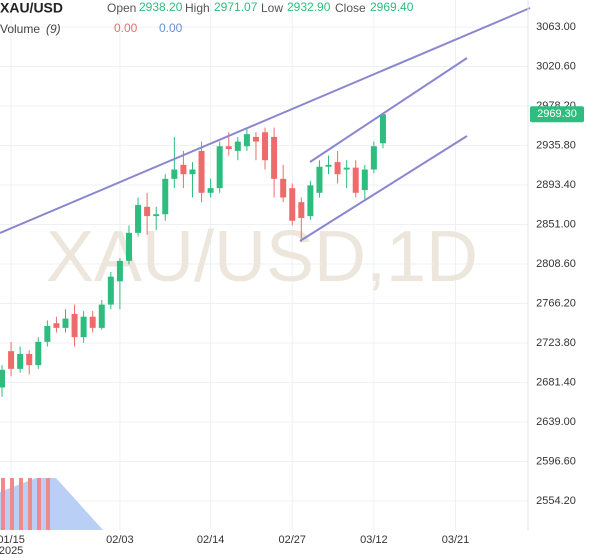 This screenshot has height=558, width=600. Describe the element at coordinates (20, 29) in the screenshot. I see `volume-label: Volume` at that location.